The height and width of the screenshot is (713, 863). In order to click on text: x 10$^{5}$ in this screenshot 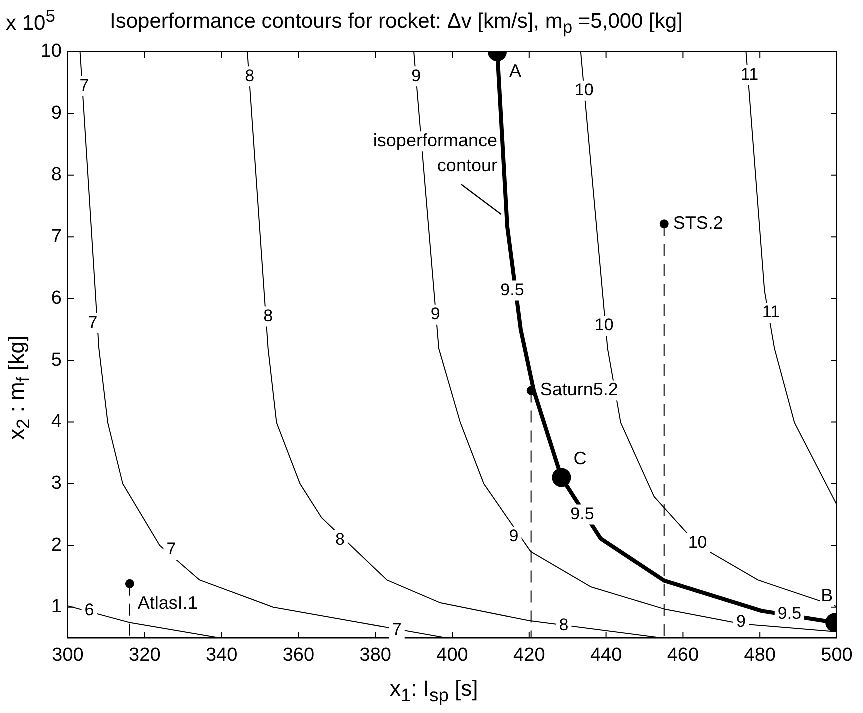, I will do `click(31, 21)`.